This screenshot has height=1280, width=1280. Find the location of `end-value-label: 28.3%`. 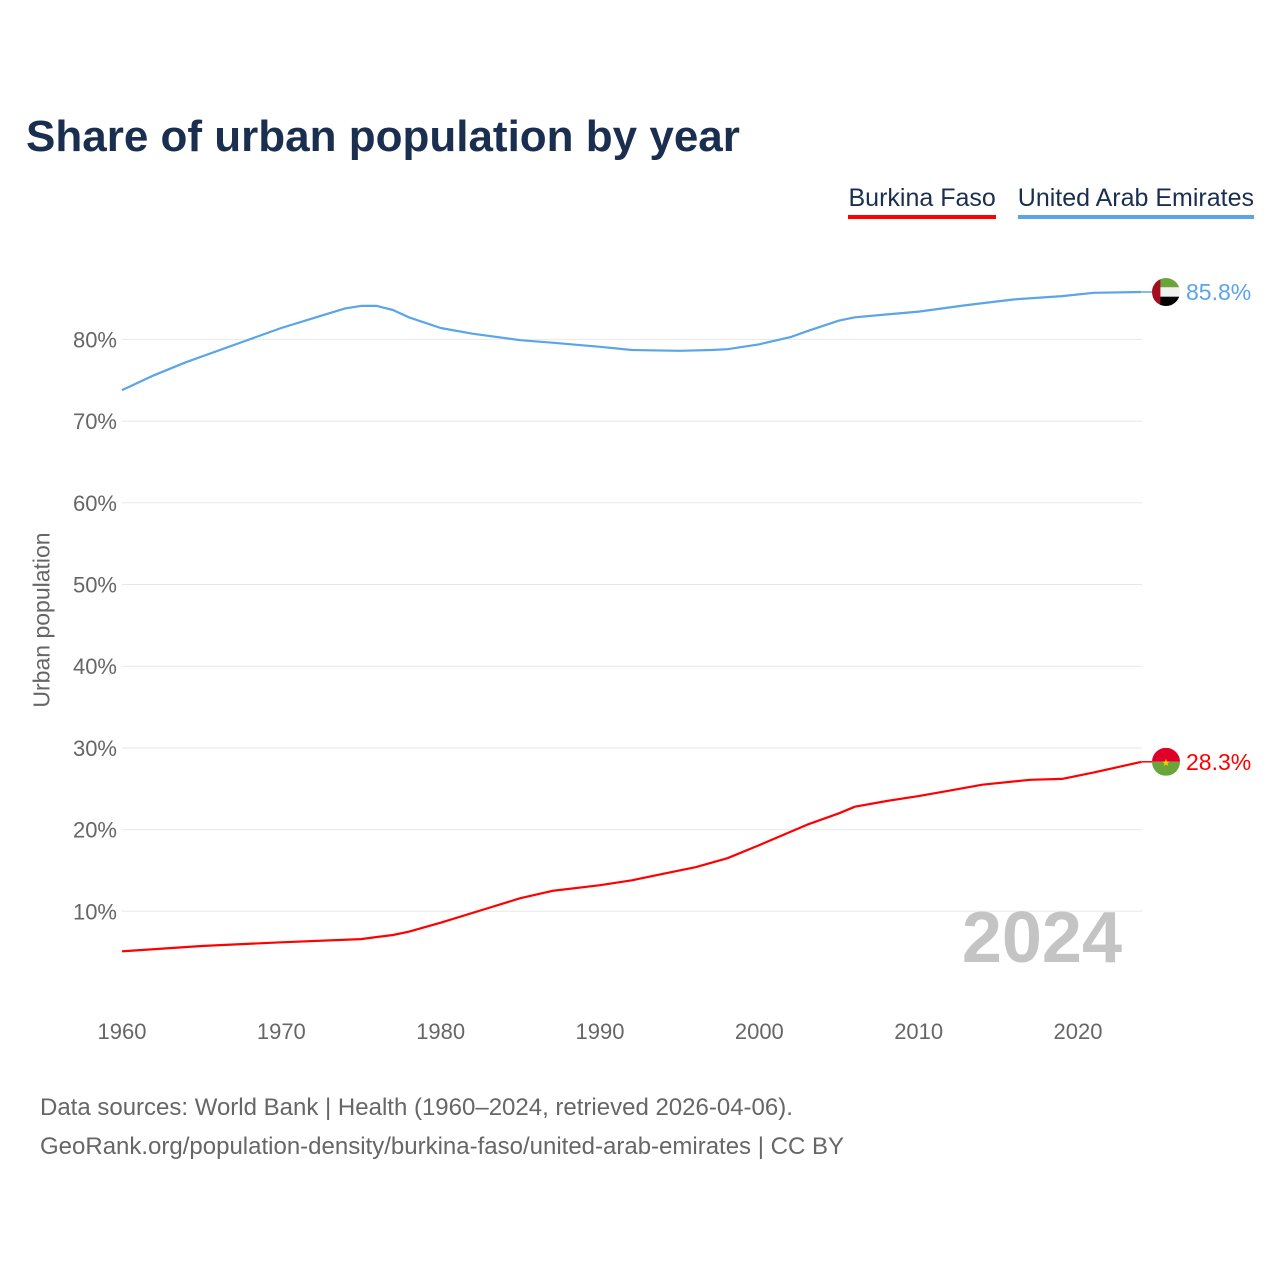

end-value-label: 28.3% is located at coordinates (1218, 762).